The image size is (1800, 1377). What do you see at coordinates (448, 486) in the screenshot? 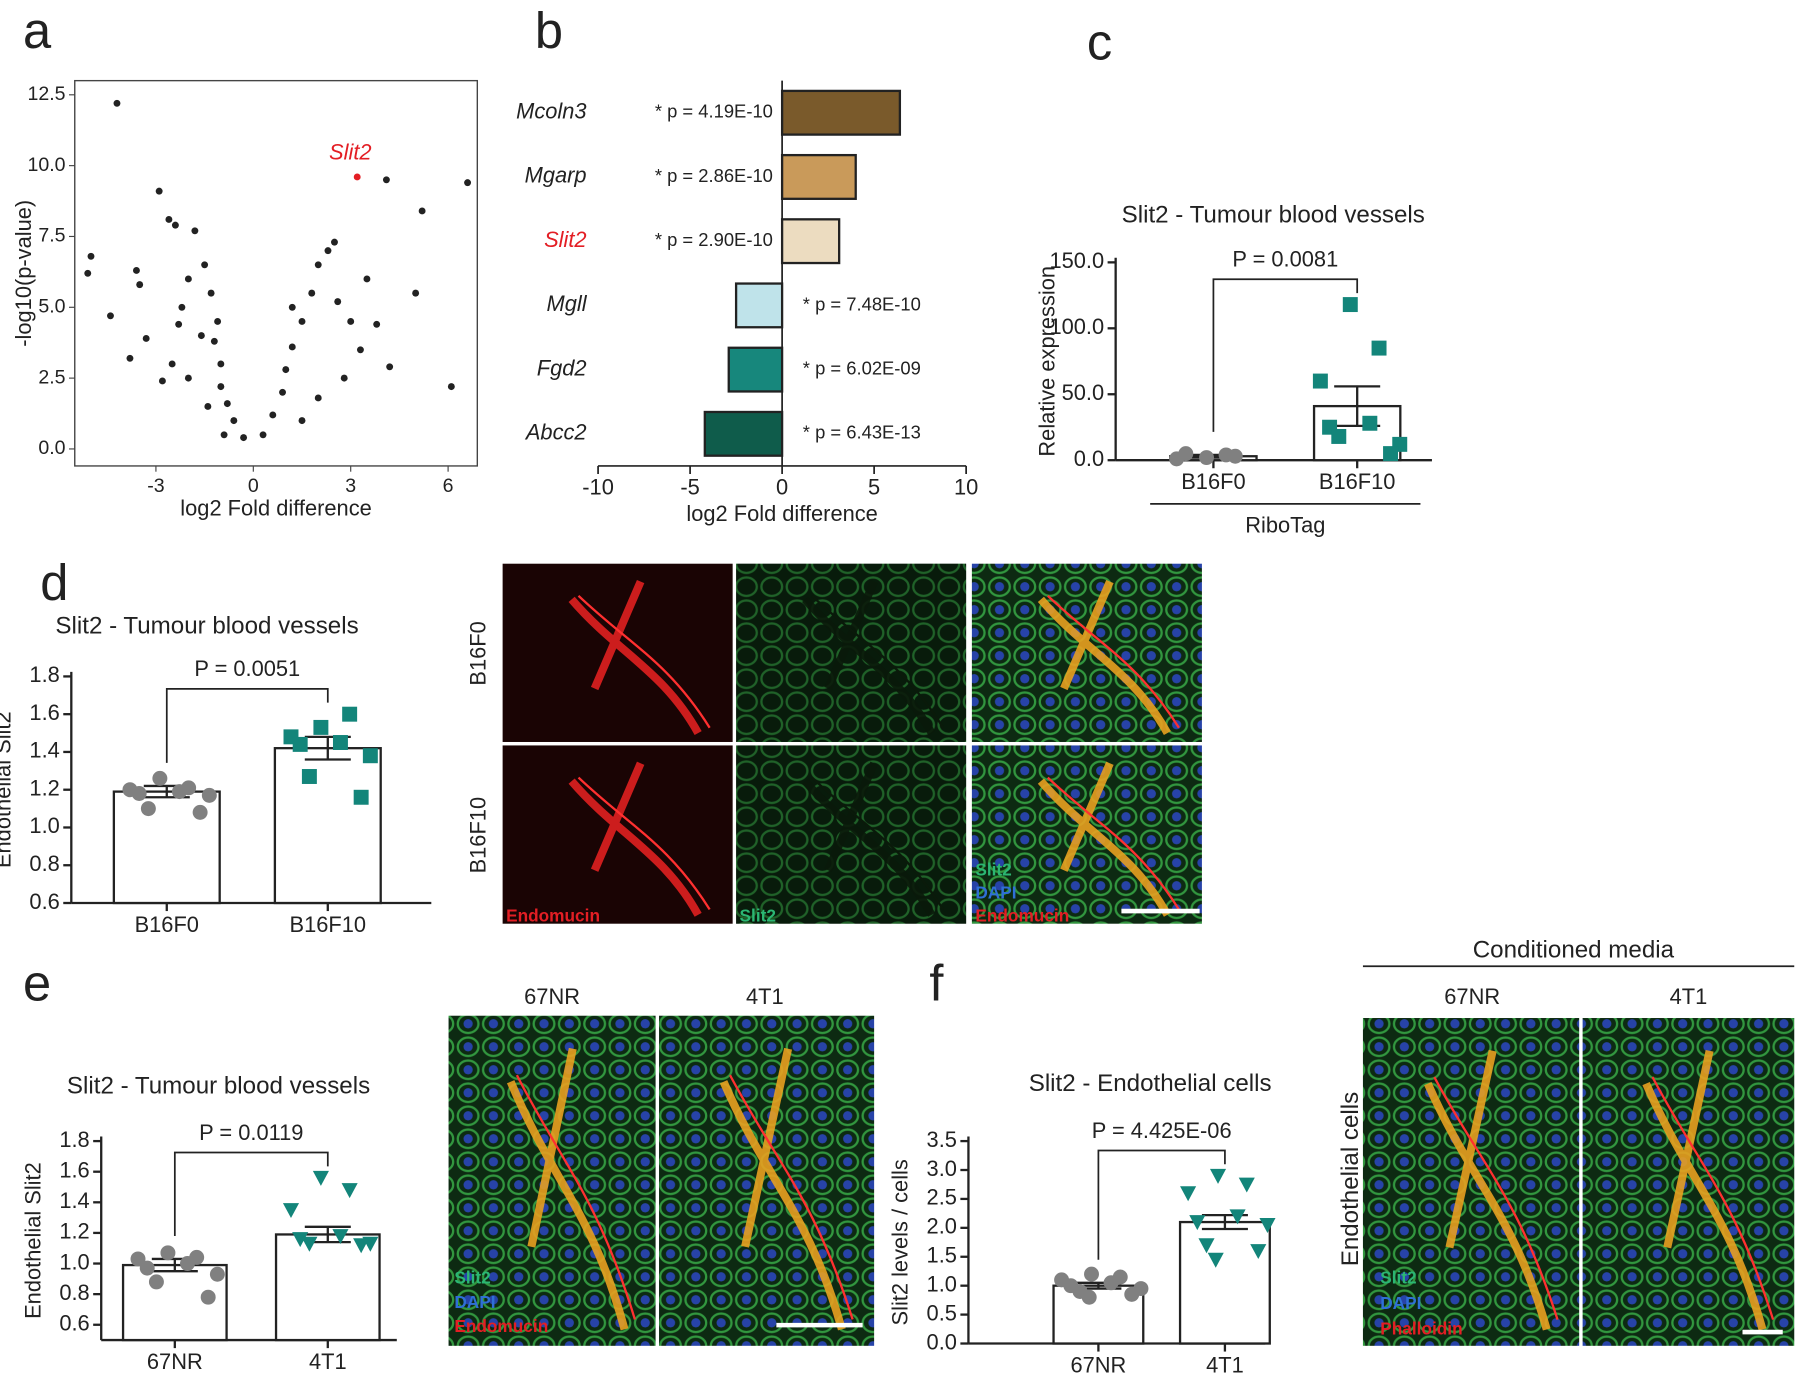
I see `x-tick-label: 6` at bounding box center [448, 486].